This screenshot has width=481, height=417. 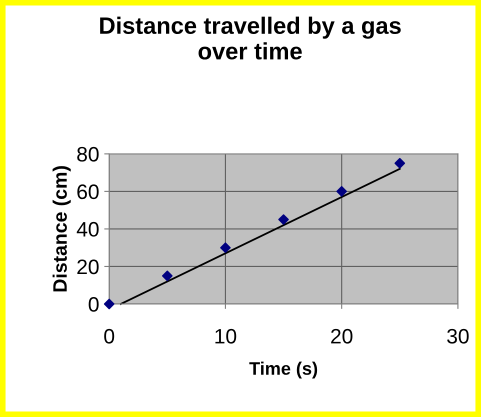 What do you see at coordinates (61, 229) in the screenshot?
I see `y-axis-title: Distance (cm)` at bounding box center [61, 229].